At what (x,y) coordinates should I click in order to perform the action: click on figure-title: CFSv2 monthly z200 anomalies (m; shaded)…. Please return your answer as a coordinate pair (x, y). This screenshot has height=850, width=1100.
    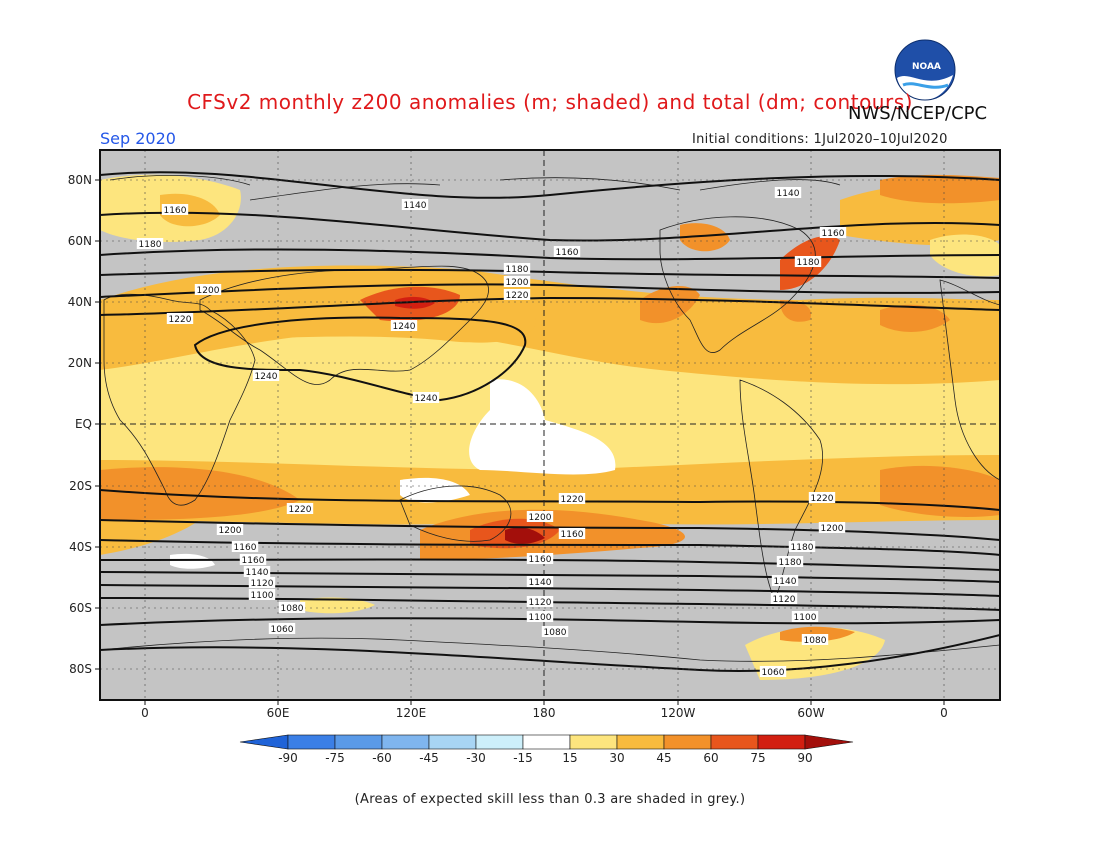
    Looking at the image, I should click on (550, 102).